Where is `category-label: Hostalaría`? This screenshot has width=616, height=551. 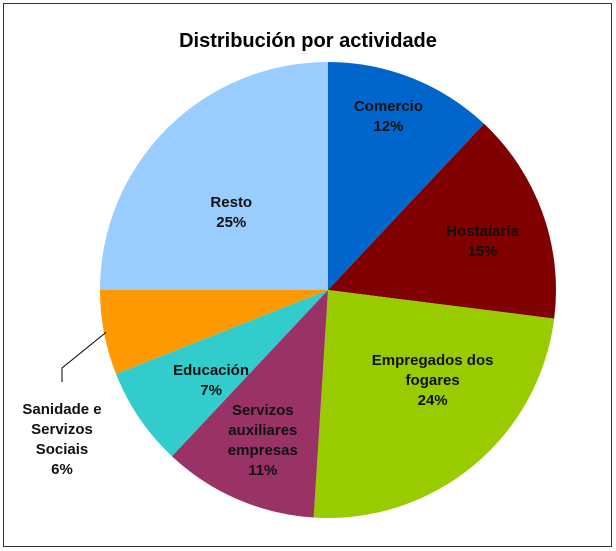
category-label: Hostalaría is located at coordinates (482, 232).